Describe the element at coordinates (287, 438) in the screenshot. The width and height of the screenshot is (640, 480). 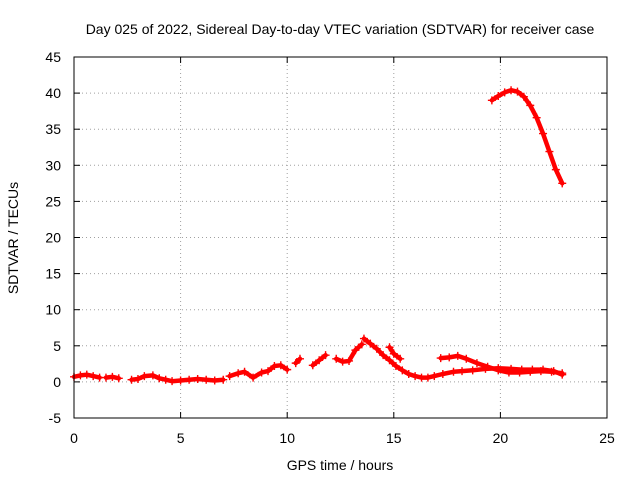
I see `x-tick-label: 10` at that location.